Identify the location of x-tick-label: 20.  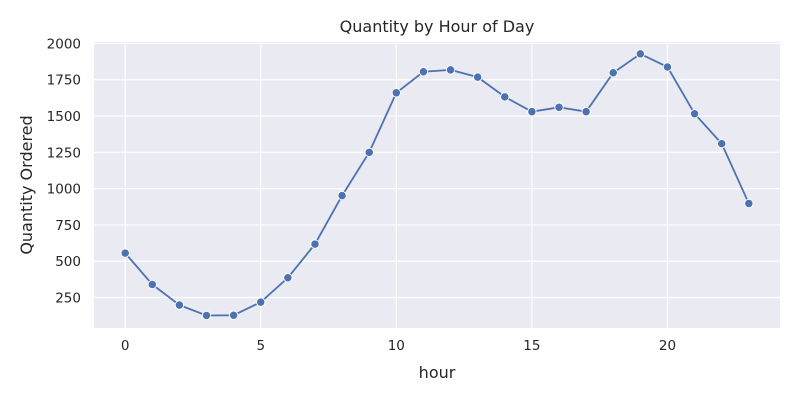
(667, 346).